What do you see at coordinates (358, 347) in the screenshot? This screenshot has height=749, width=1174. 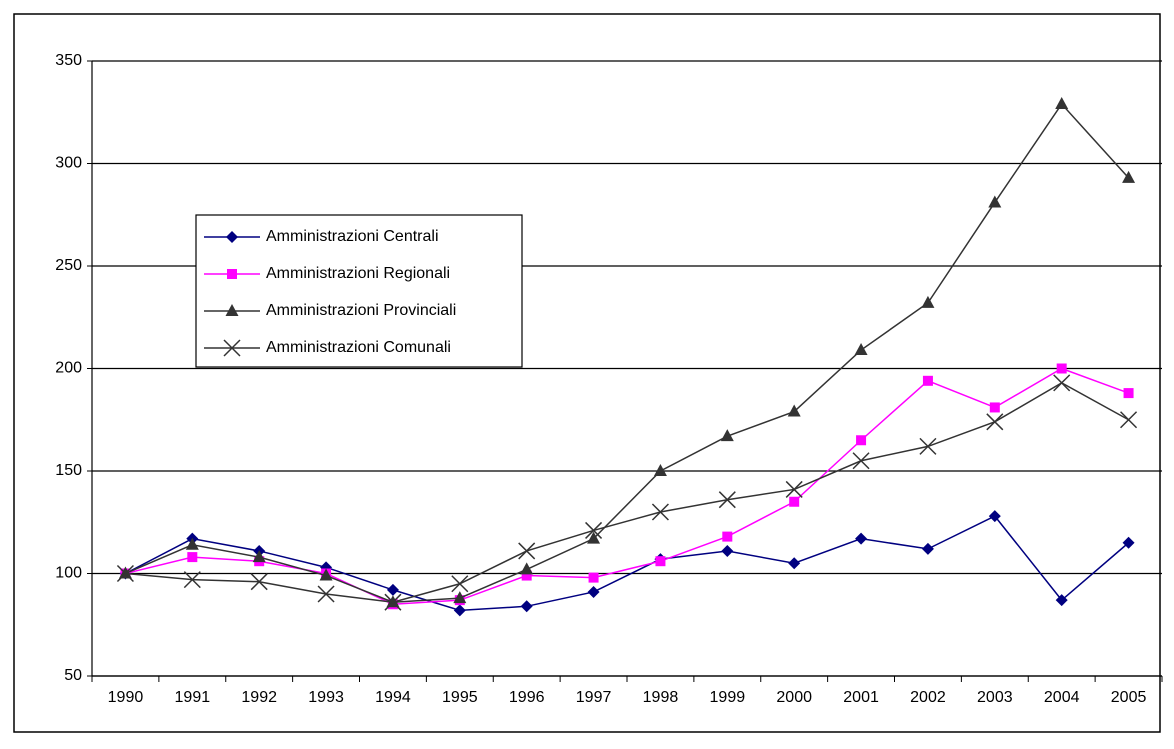 I see `legend-label: Amministrazioni Comunali` at bounding box center [358, 347].